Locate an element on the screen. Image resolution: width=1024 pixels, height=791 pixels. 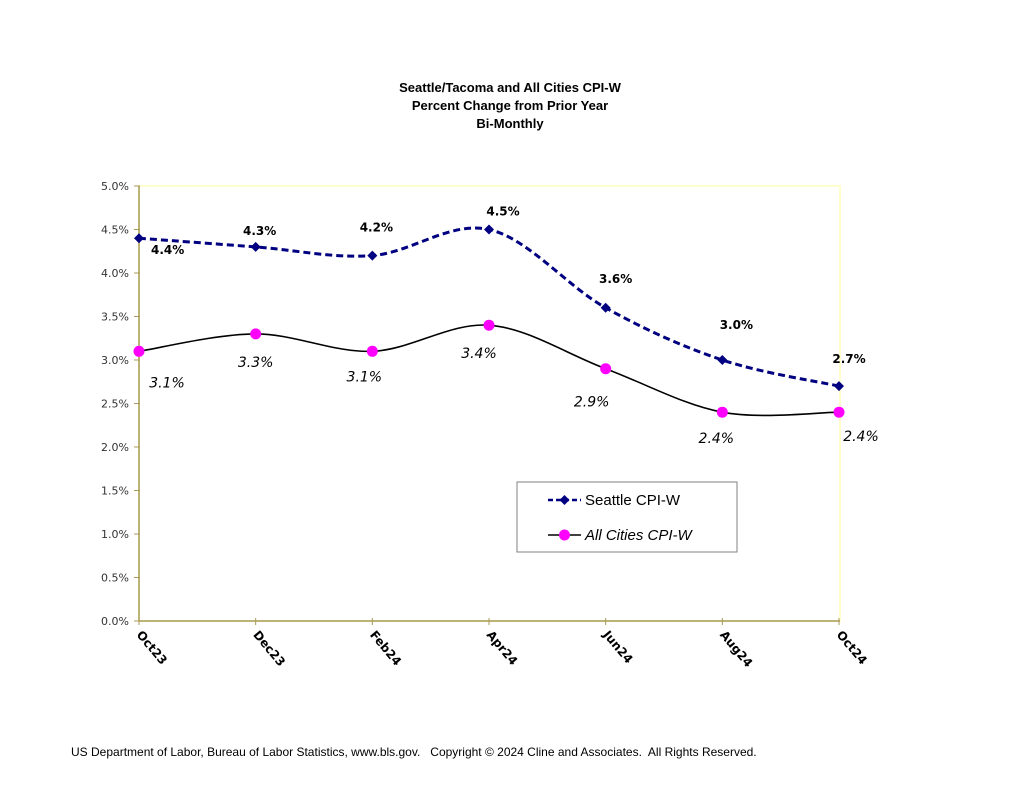
seattle-data-label: 4.2% is located at coordinates (376, 228).